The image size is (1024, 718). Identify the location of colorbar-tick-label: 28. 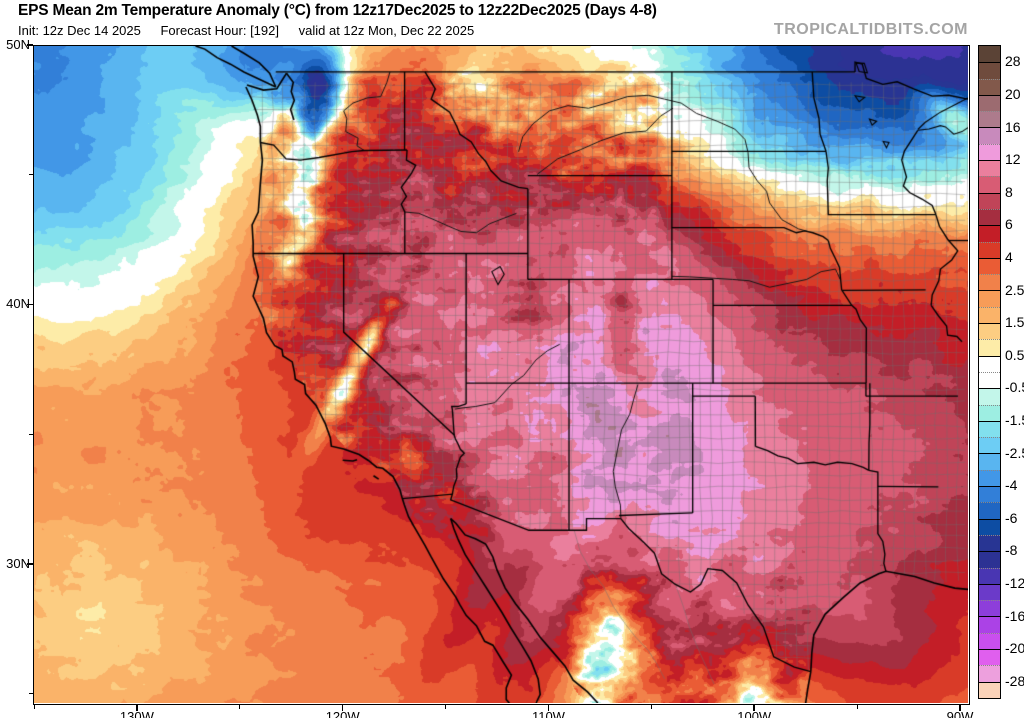
(1013, 61).